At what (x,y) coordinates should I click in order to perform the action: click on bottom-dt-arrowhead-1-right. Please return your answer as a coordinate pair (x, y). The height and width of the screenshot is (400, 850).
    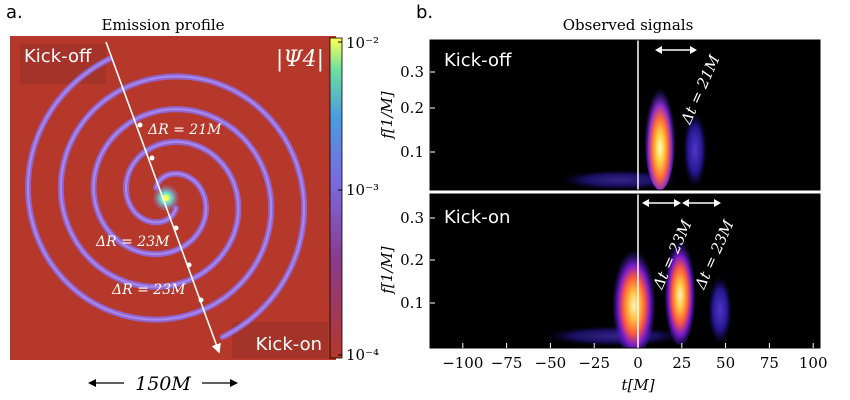
    Looking at the image, I should click on (677, 203).